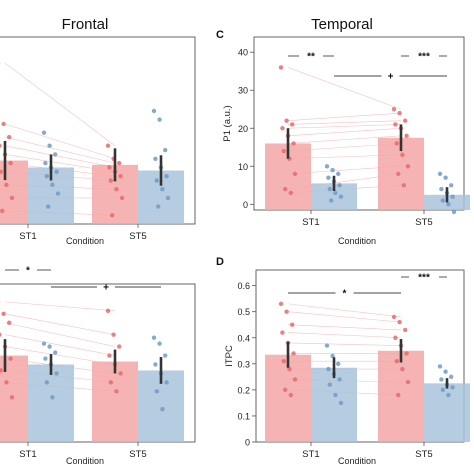  What do you see at coordinates (106, 288) in the screenshot?
I see `significance-marker: +` at bounding box center [106, 288].